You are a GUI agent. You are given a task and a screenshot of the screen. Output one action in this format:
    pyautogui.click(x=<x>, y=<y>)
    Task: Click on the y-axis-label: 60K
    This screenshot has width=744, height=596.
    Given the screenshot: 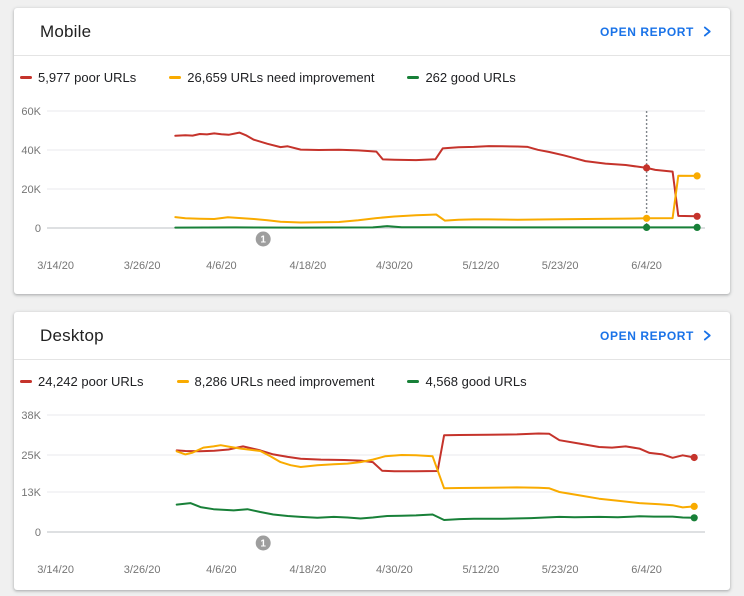 What is the action you would take?
    pyautogui.click(x=31, y=112)
    